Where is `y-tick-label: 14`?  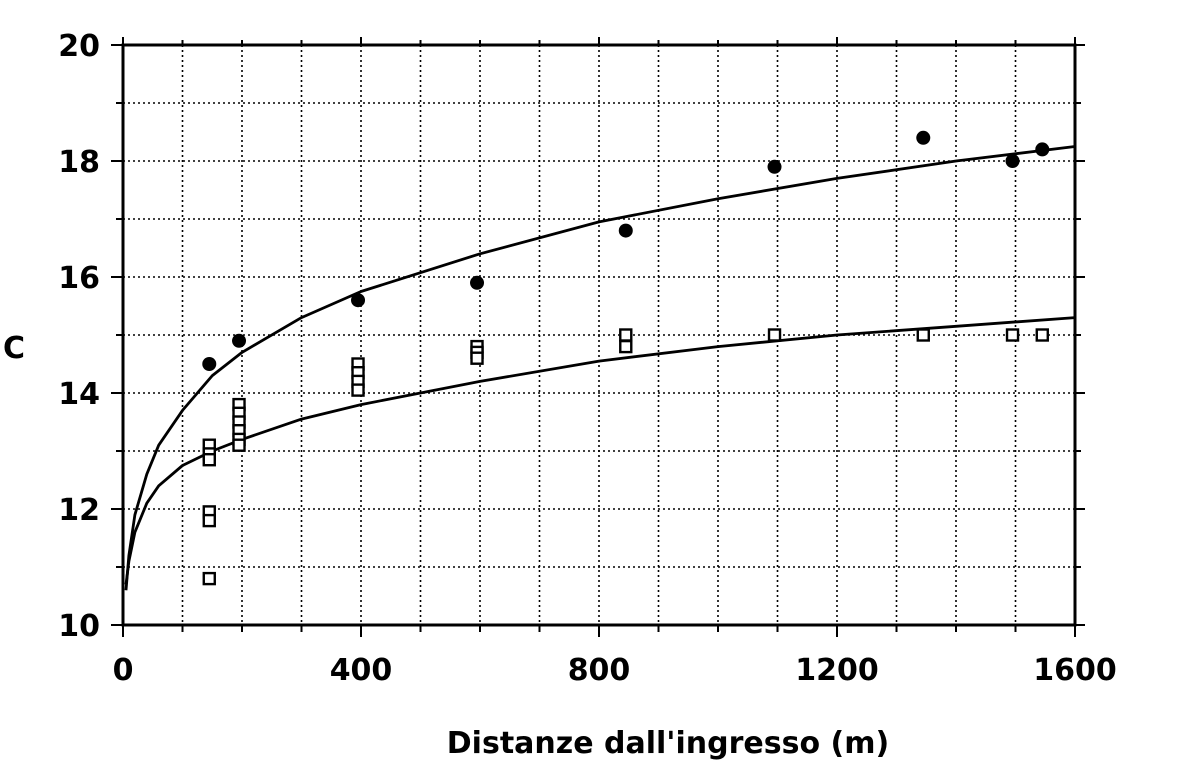 y-tick-label: 14 is located at coordinates (79, 394).